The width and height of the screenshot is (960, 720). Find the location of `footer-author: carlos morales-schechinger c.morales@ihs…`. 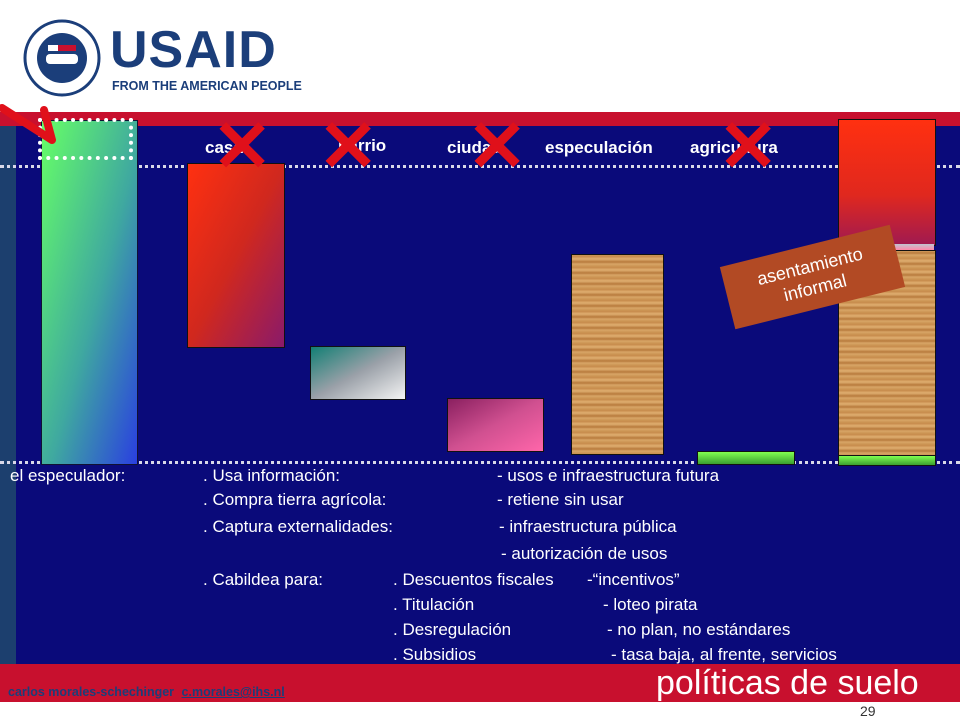

footer-author: carlos morales-schechinger c.morales@ihs… is located at coordinates (146, 692).